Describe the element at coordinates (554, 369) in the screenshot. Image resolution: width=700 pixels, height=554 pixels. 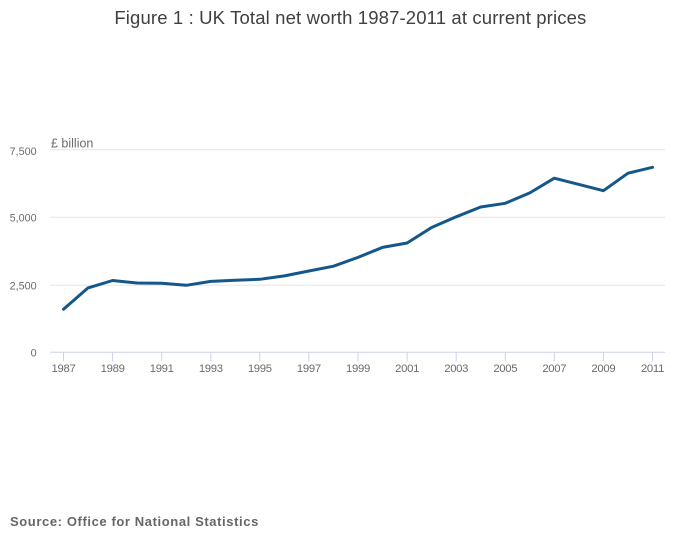
I see `svg-text: 2007` at that location.